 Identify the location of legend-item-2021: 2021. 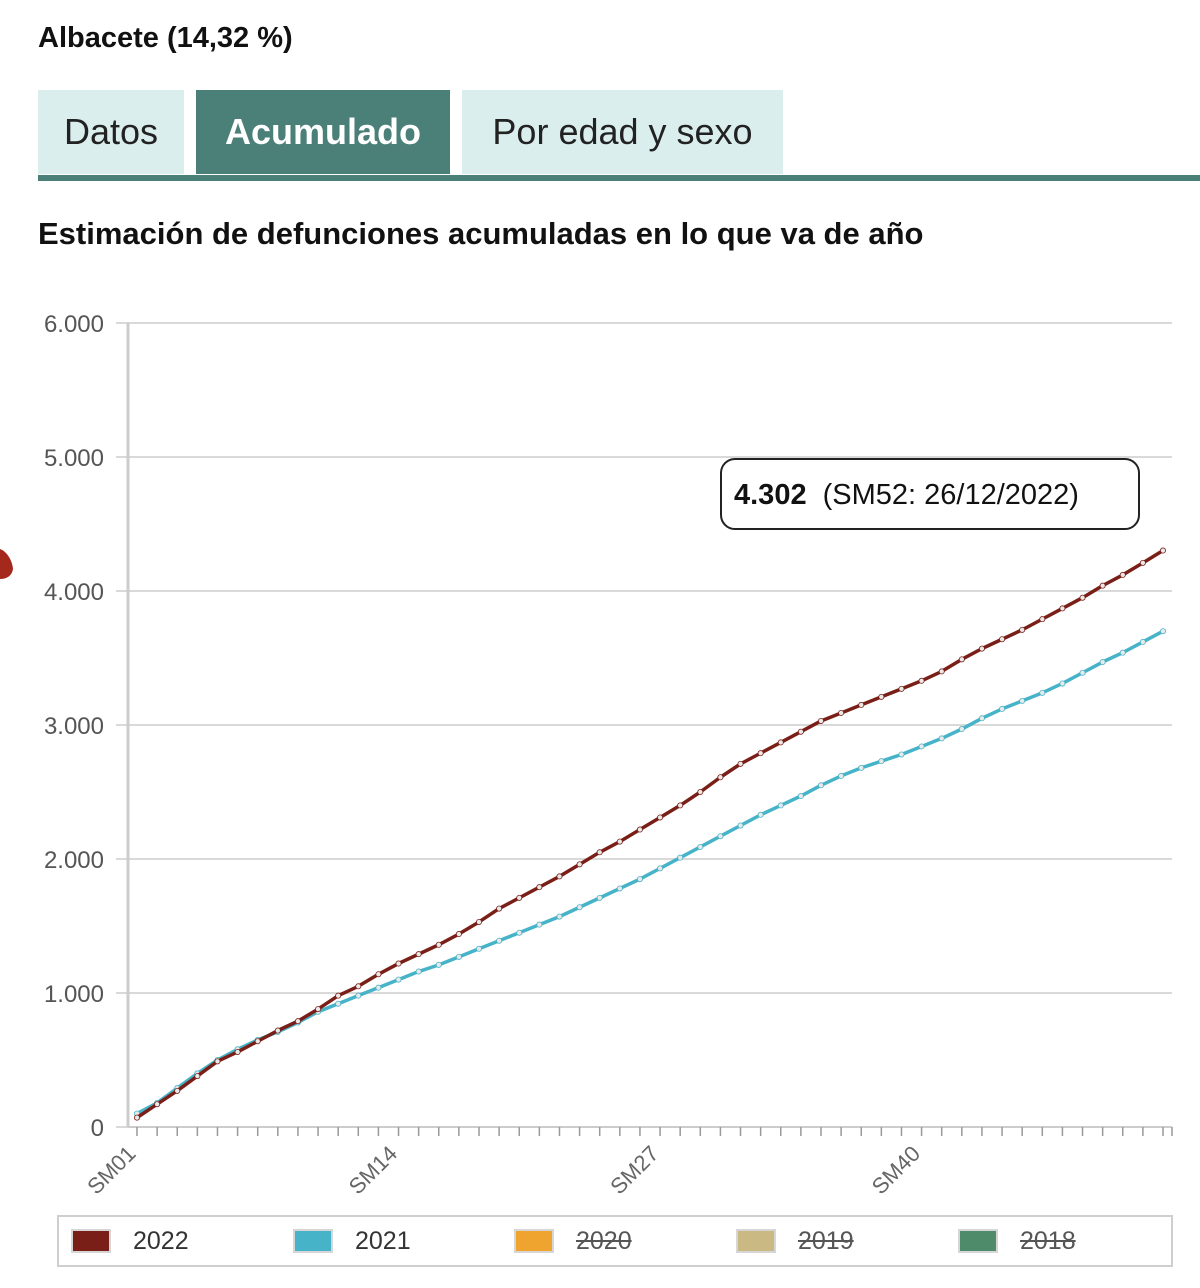
(352, 1241).